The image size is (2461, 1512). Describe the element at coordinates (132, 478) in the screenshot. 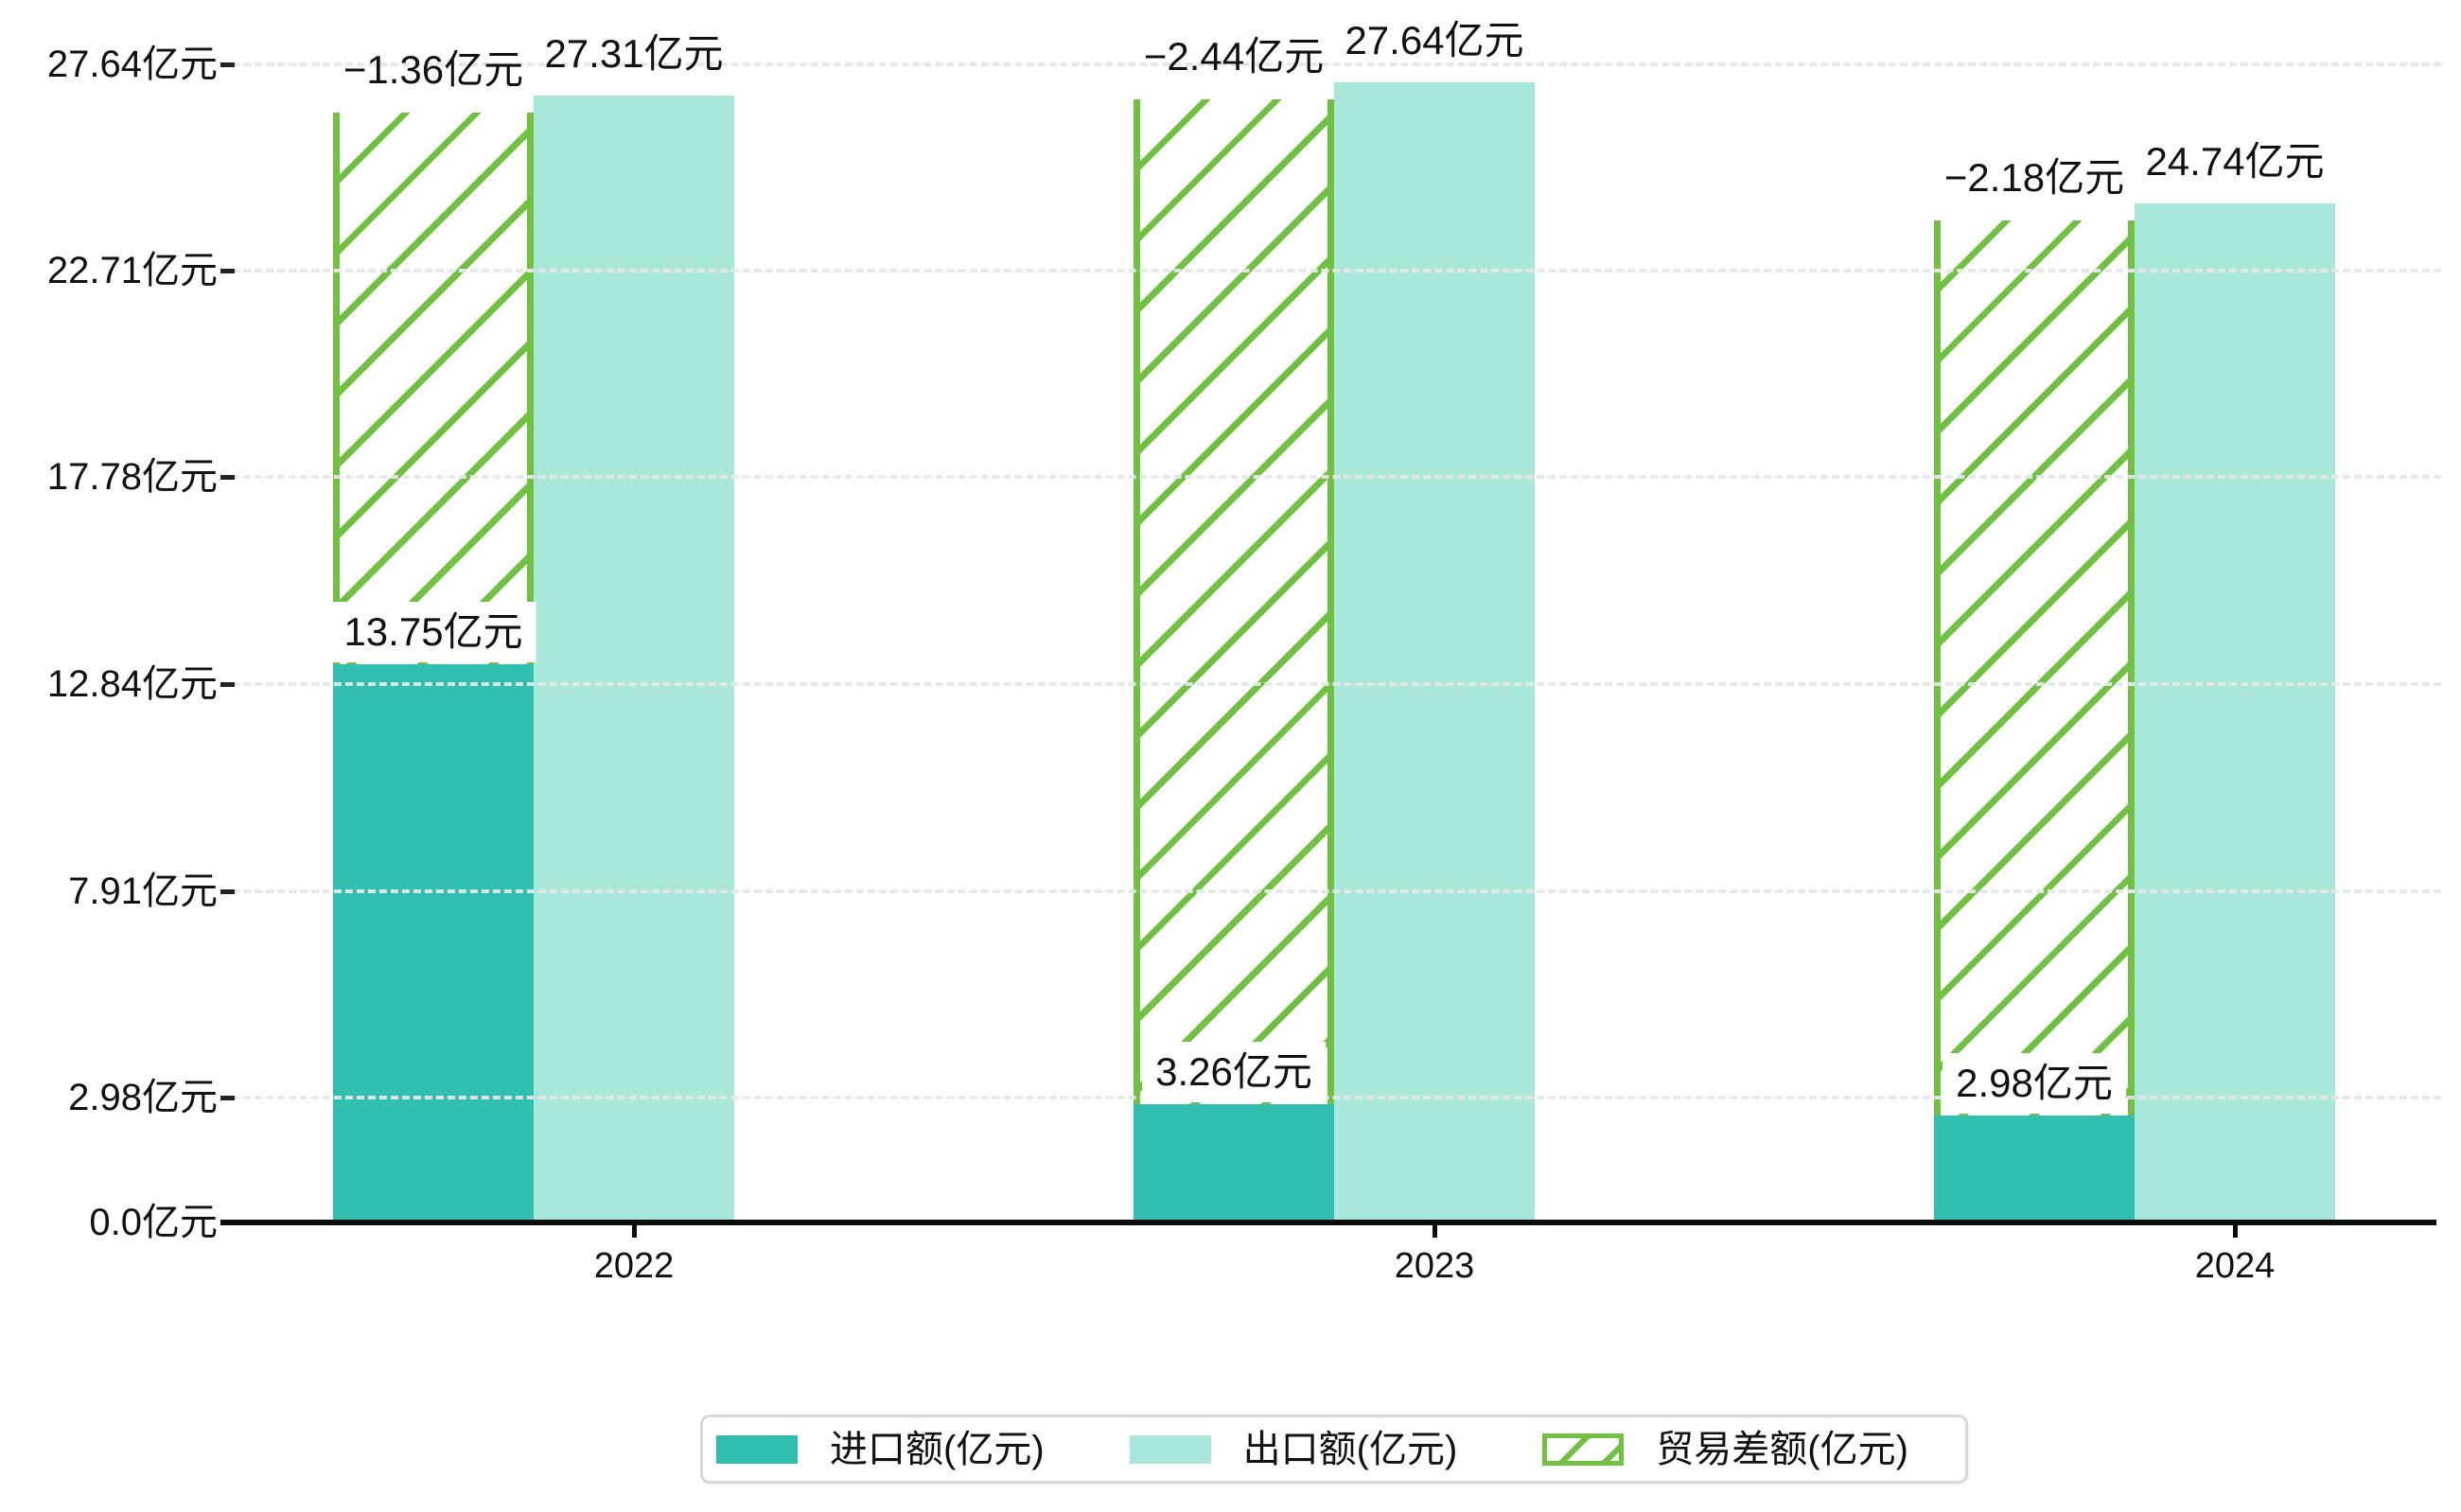

I see `y-tick-label: 17.78亿元` at that location.